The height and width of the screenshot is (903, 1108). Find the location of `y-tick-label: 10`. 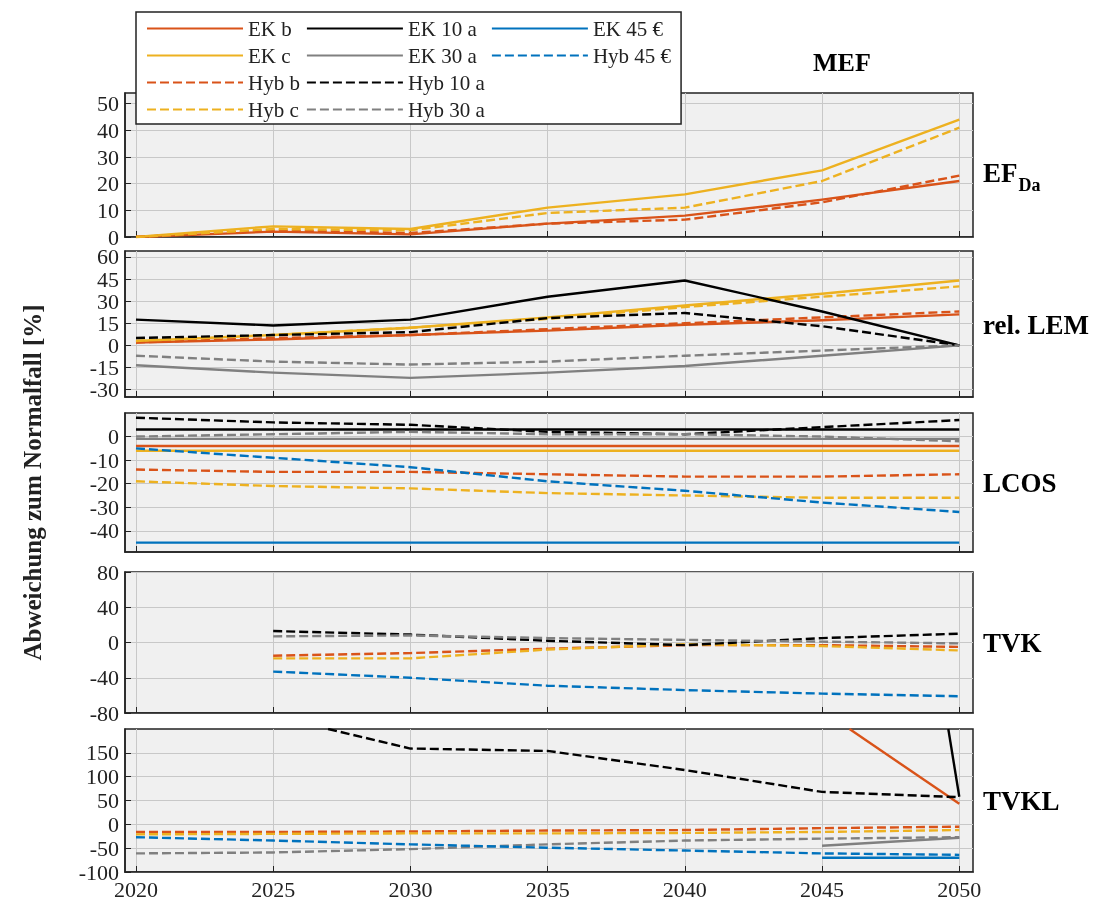

y-tick-label: 10 is located at coordinates (108, 210).